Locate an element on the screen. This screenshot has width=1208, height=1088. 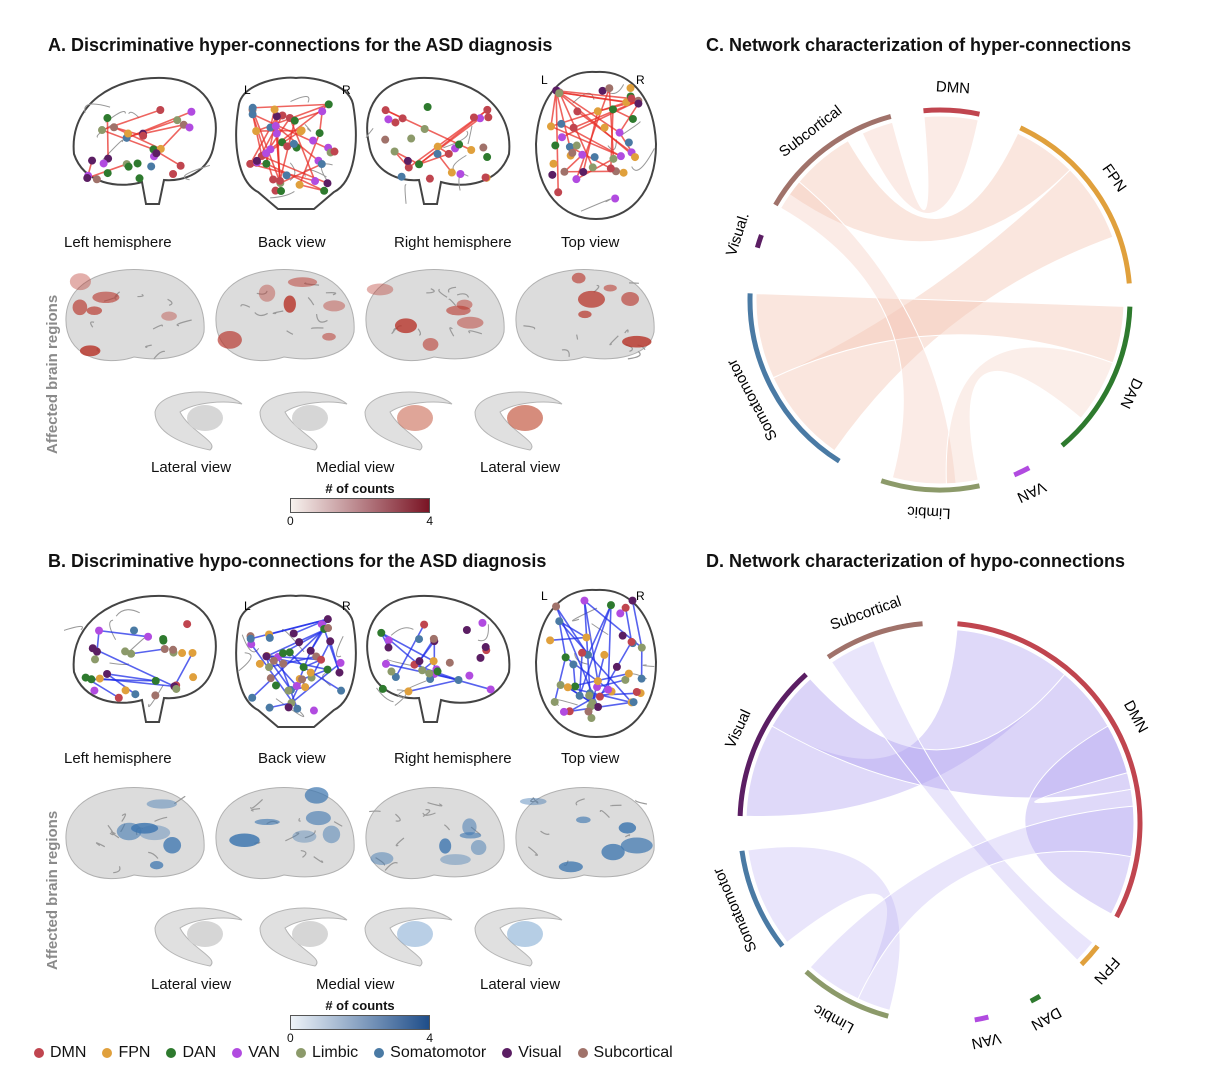
view-label-right-hemisphere: Right hemisphere is located at coordinates (453, 242).